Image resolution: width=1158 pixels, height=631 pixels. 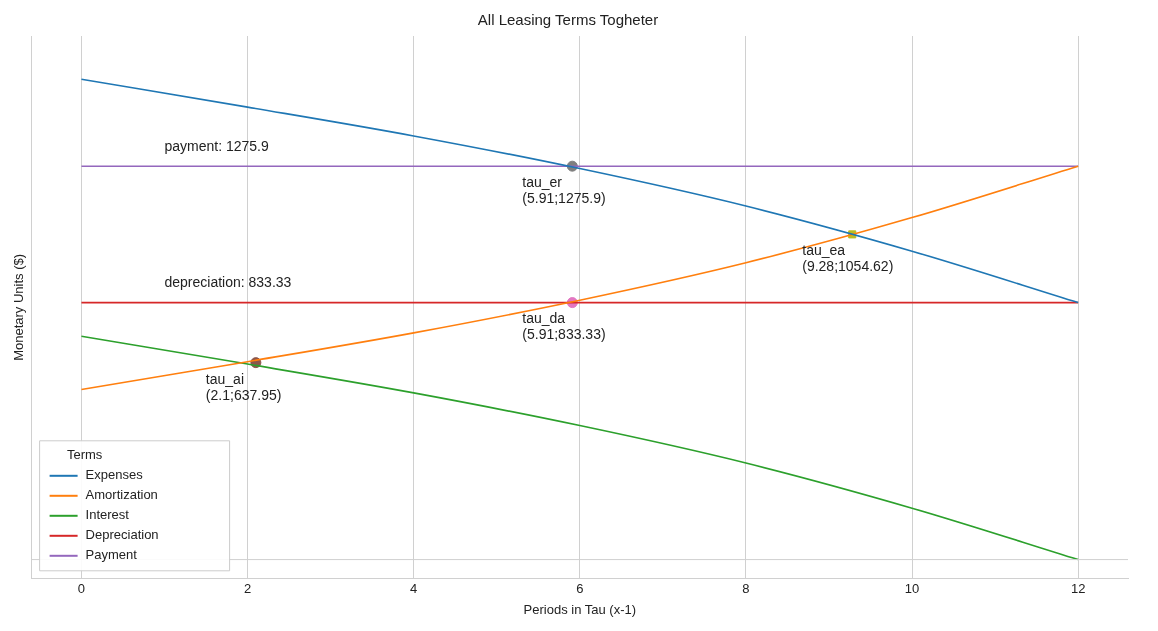 I want to click on x-tick-label: 6, so click(x=580, y=589).